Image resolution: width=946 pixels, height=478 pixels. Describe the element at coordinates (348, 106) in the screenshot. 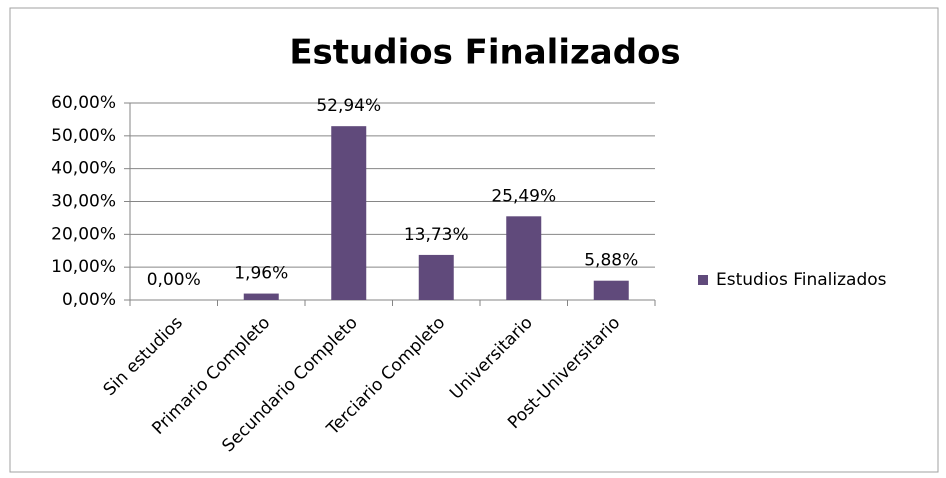

I see `data-label: 52,94%` at that location.